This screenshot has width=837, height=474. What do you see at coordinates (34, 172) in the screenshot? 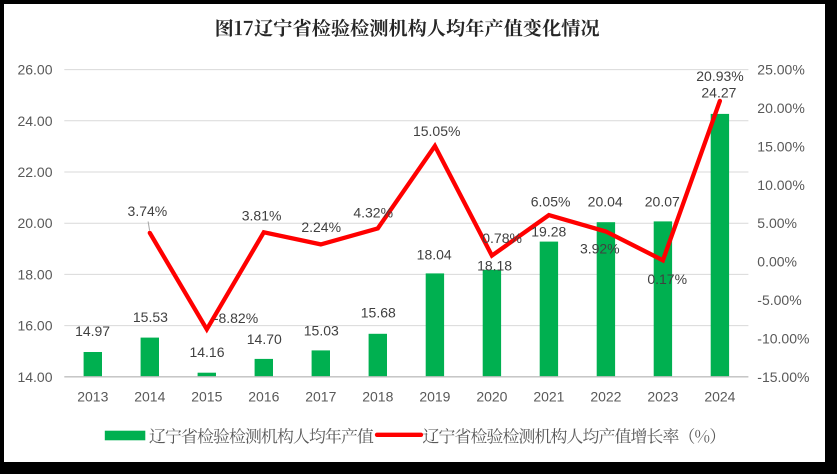
I see `svg-text: 22.00` at bounding box center [34, 172].